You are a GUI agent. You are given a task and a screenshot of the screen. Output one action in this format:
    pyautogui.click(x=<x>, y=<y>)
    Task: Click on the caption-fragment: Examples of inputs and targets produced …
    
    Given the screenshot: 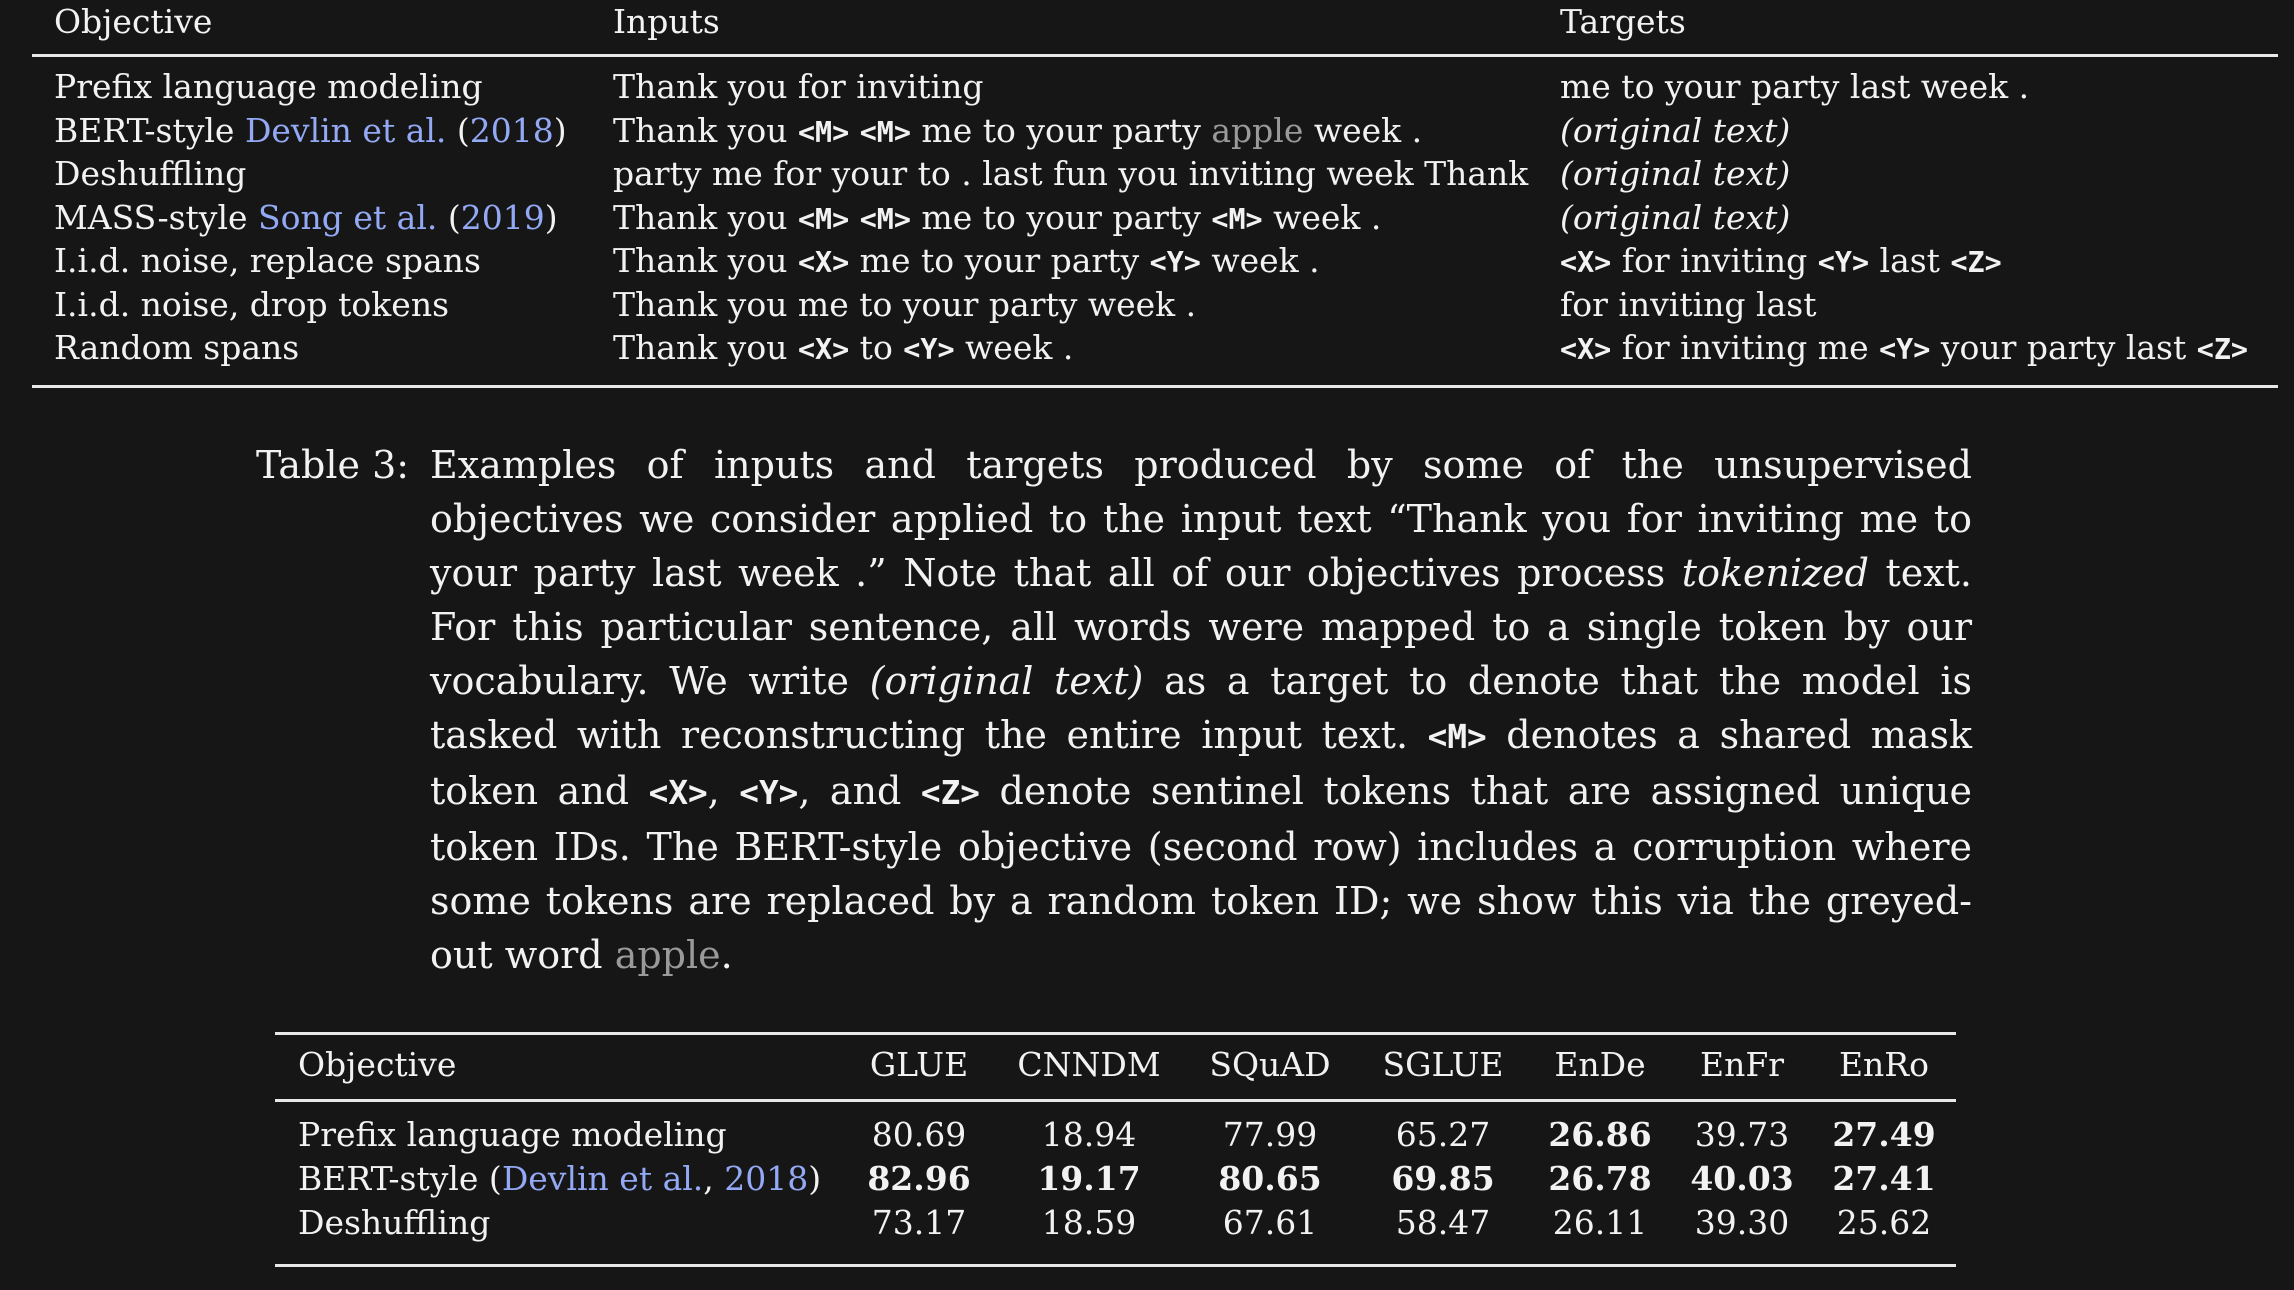 What is the action you would take?
    pyautogui.click(x=1201, y=519)
    